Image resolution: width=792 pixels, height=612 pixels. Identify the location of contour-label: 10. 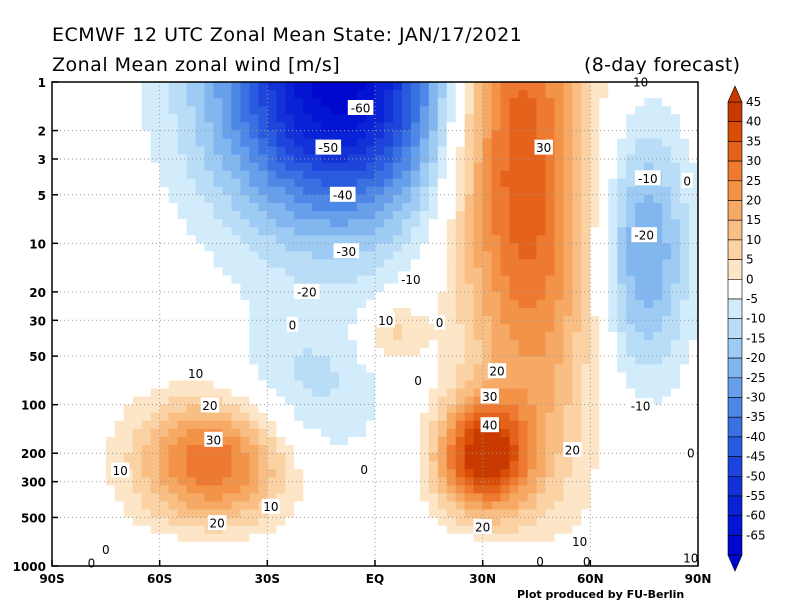
(579, 542).